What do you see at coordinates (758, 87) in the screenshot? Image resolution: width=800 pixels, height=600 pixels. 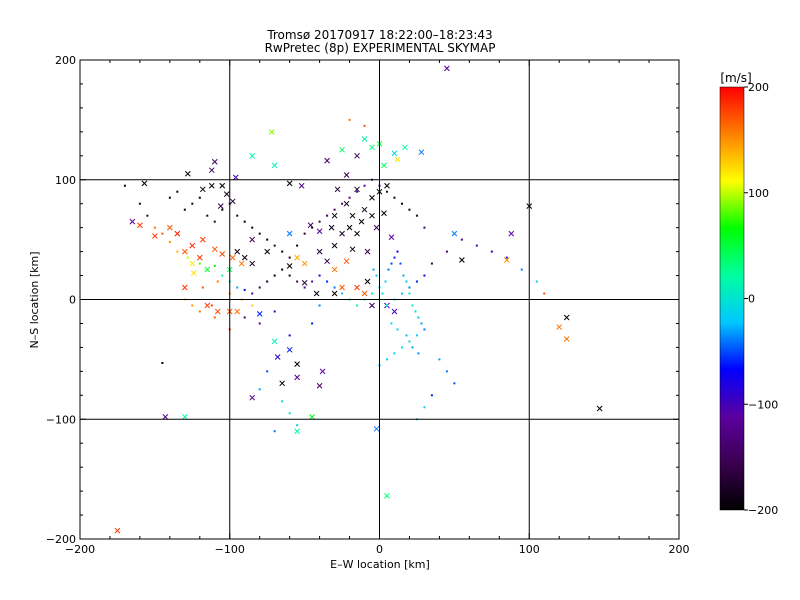 I see `colorbar-tick-label: 200` at bounding box center [758, 87].